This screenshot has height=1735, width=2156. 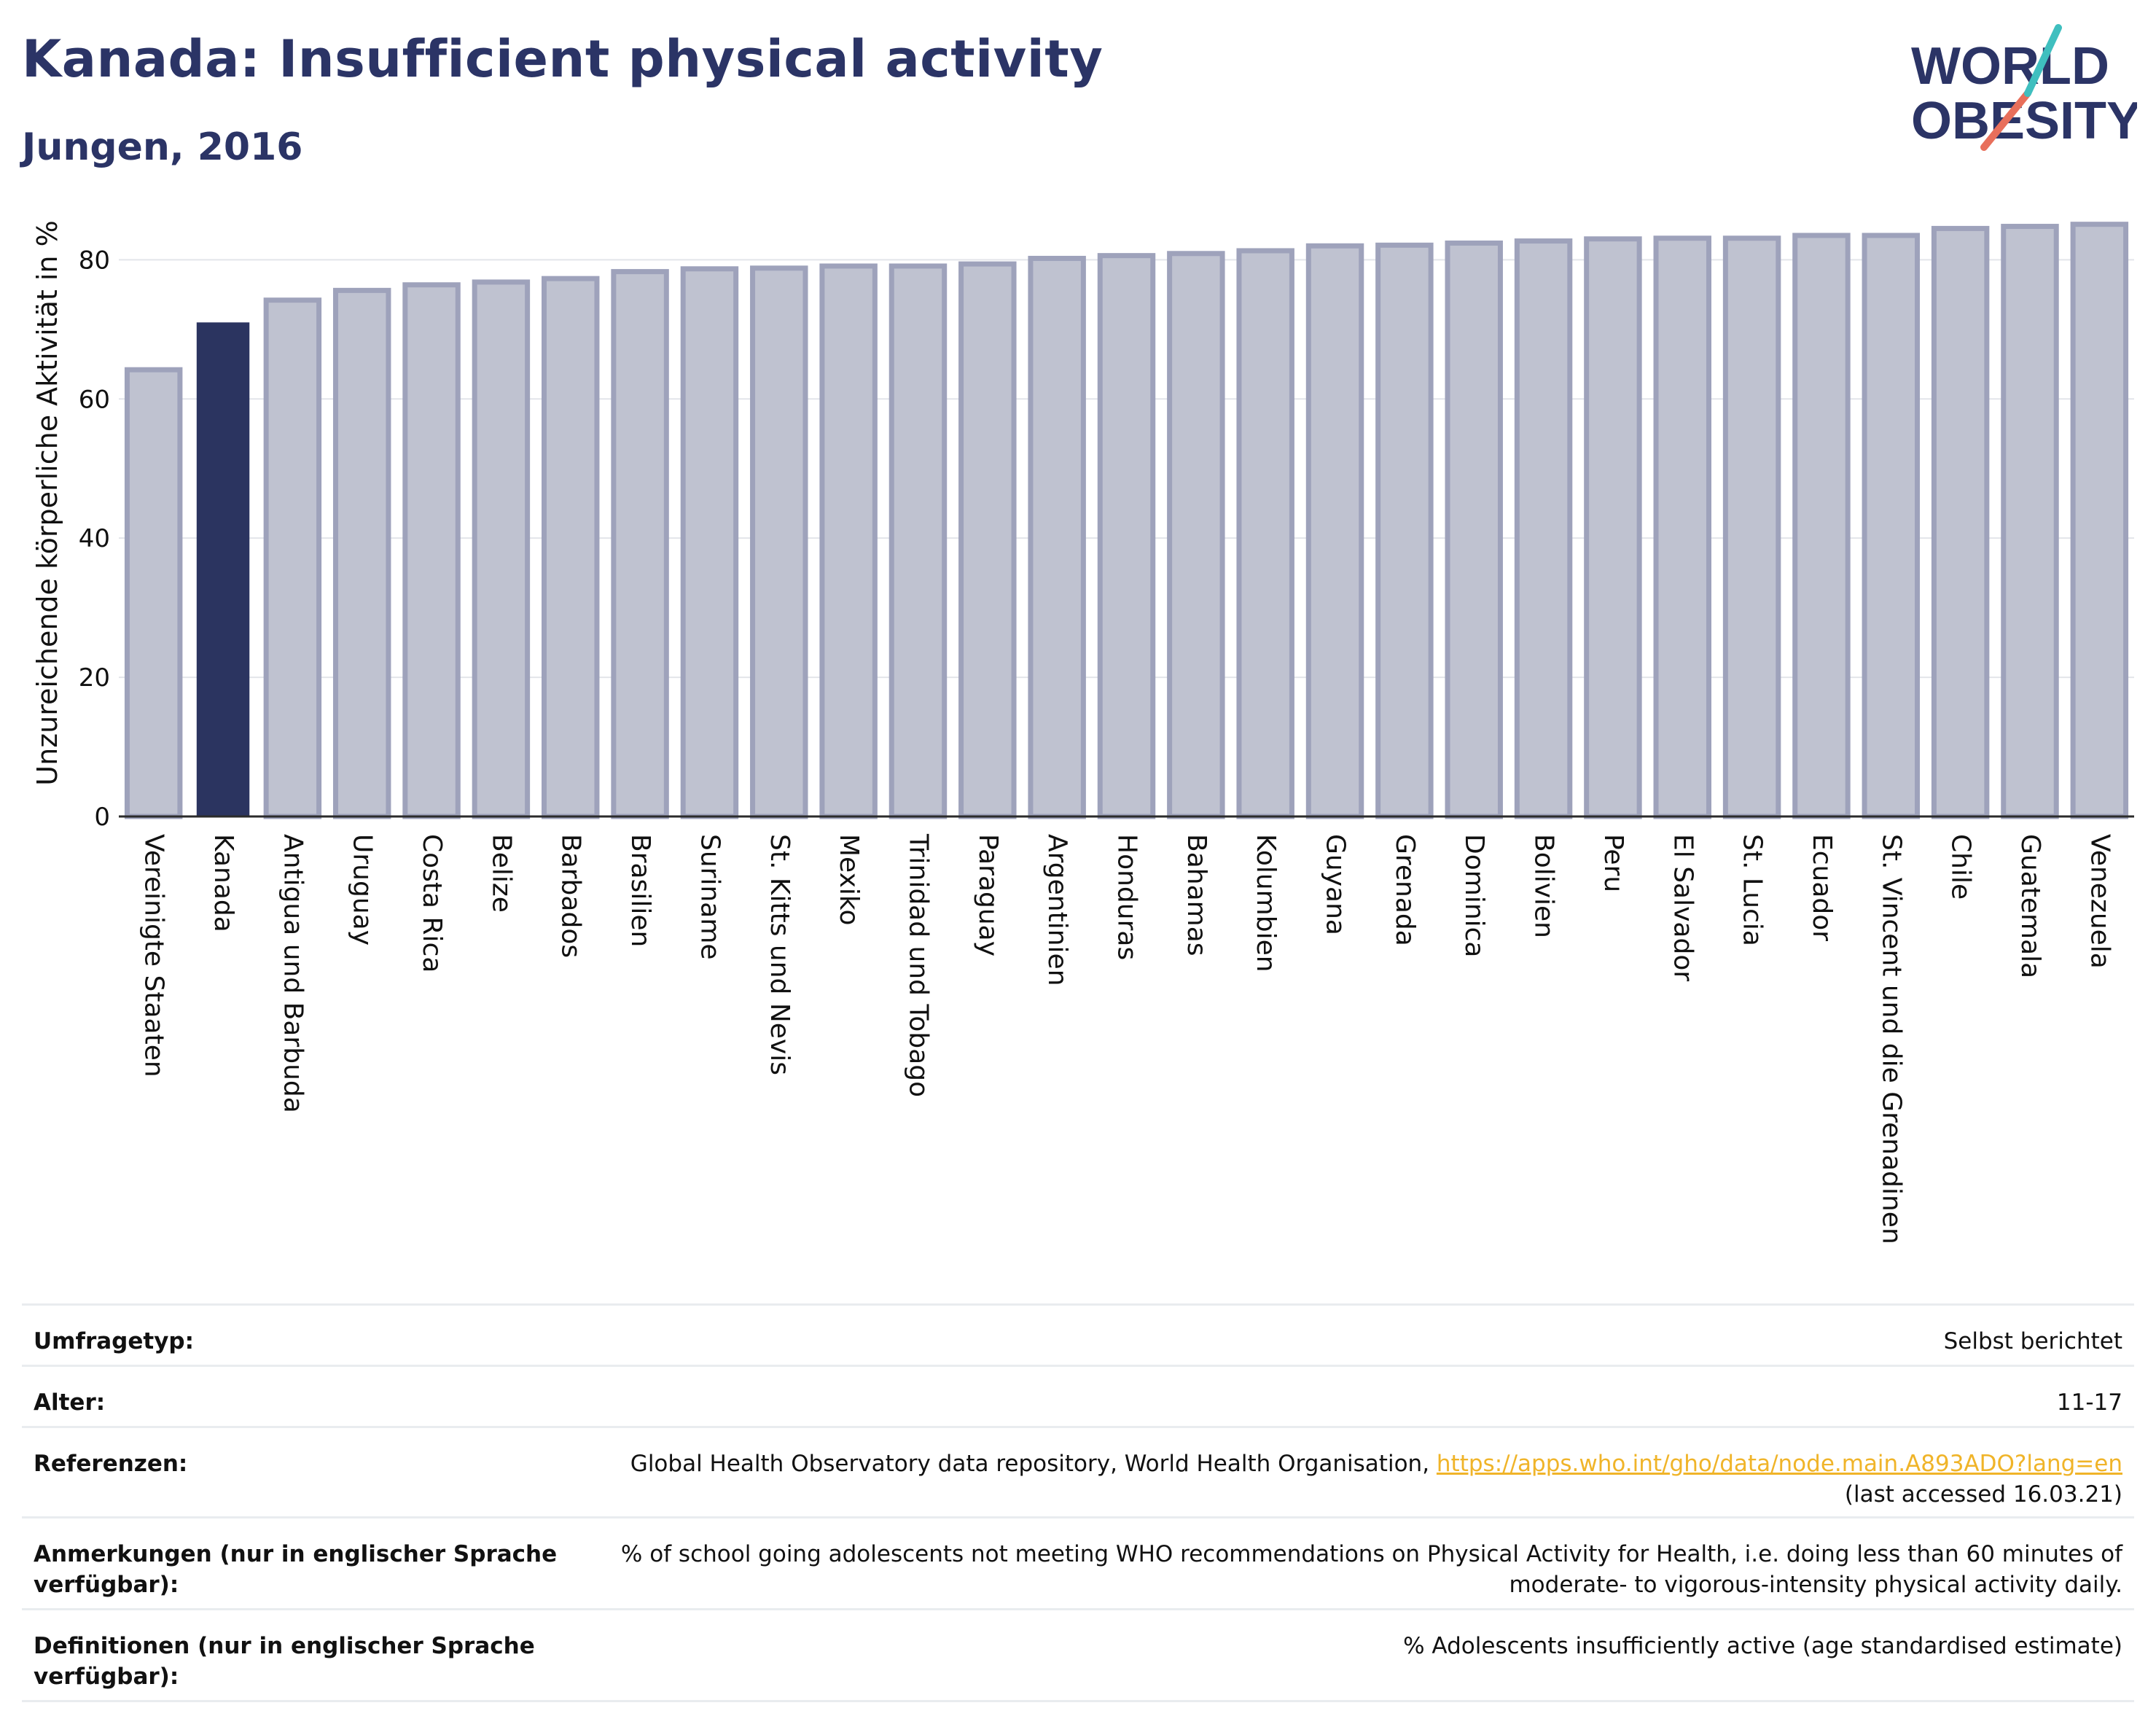 I want to click on reference-access-date: (last accessed 16.03.21), so click(x=1983, y=1494).